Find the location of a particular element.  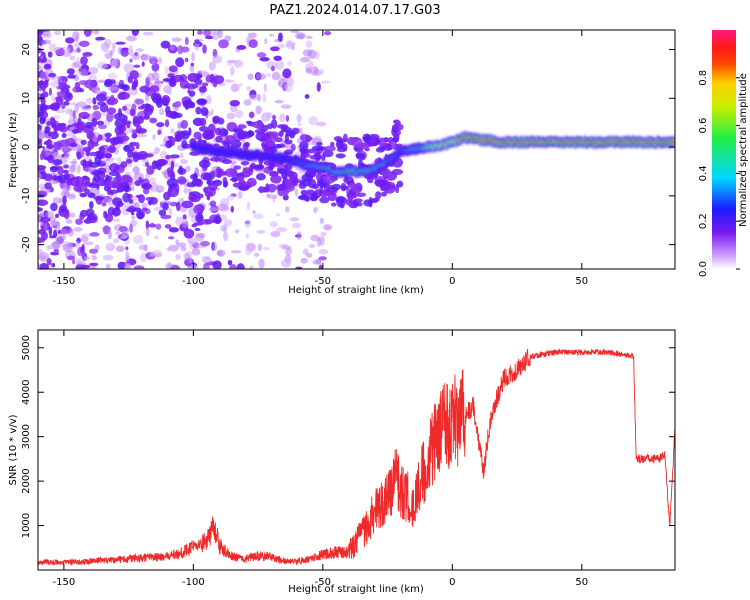

bottom-x-axis-label: Height of straight line (km) is located at coordinates (356, 589).